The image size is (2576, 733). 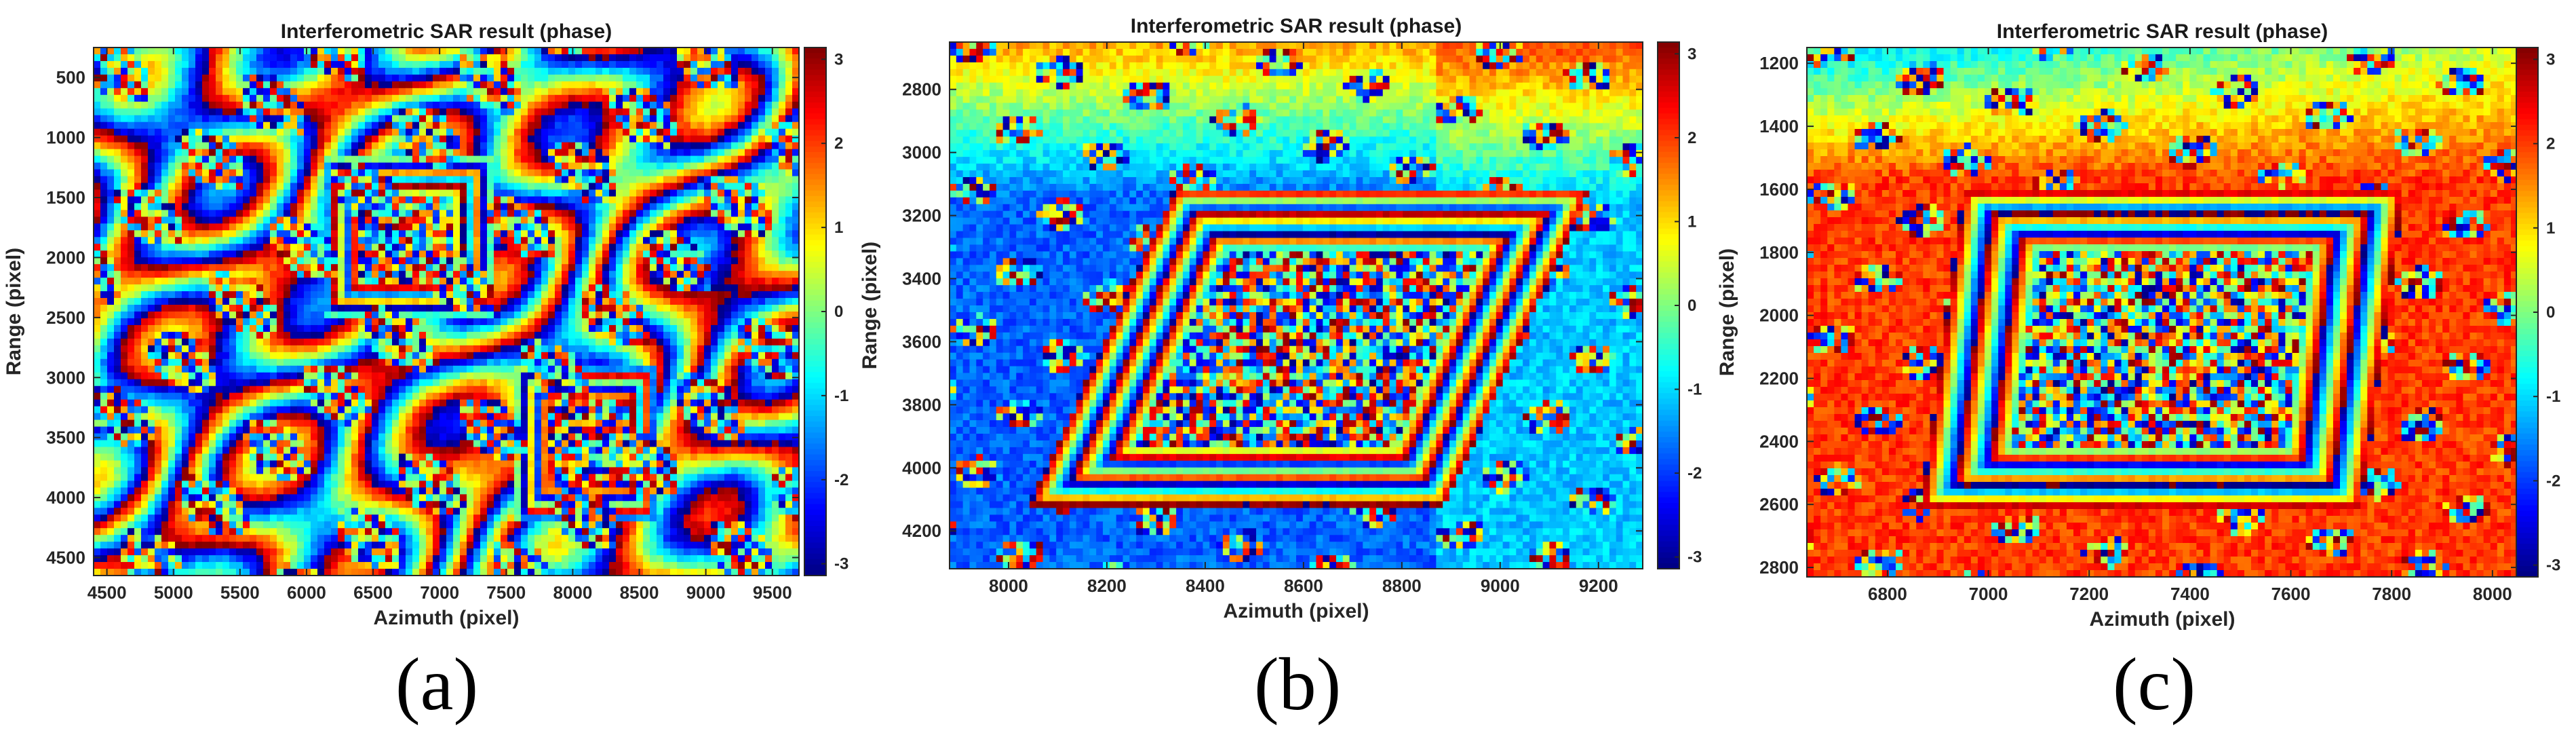 What do you see at coordinates (921, 531) in the screenshot?
I see `y-tick-label: 4200` at bounding box center [921, 531].